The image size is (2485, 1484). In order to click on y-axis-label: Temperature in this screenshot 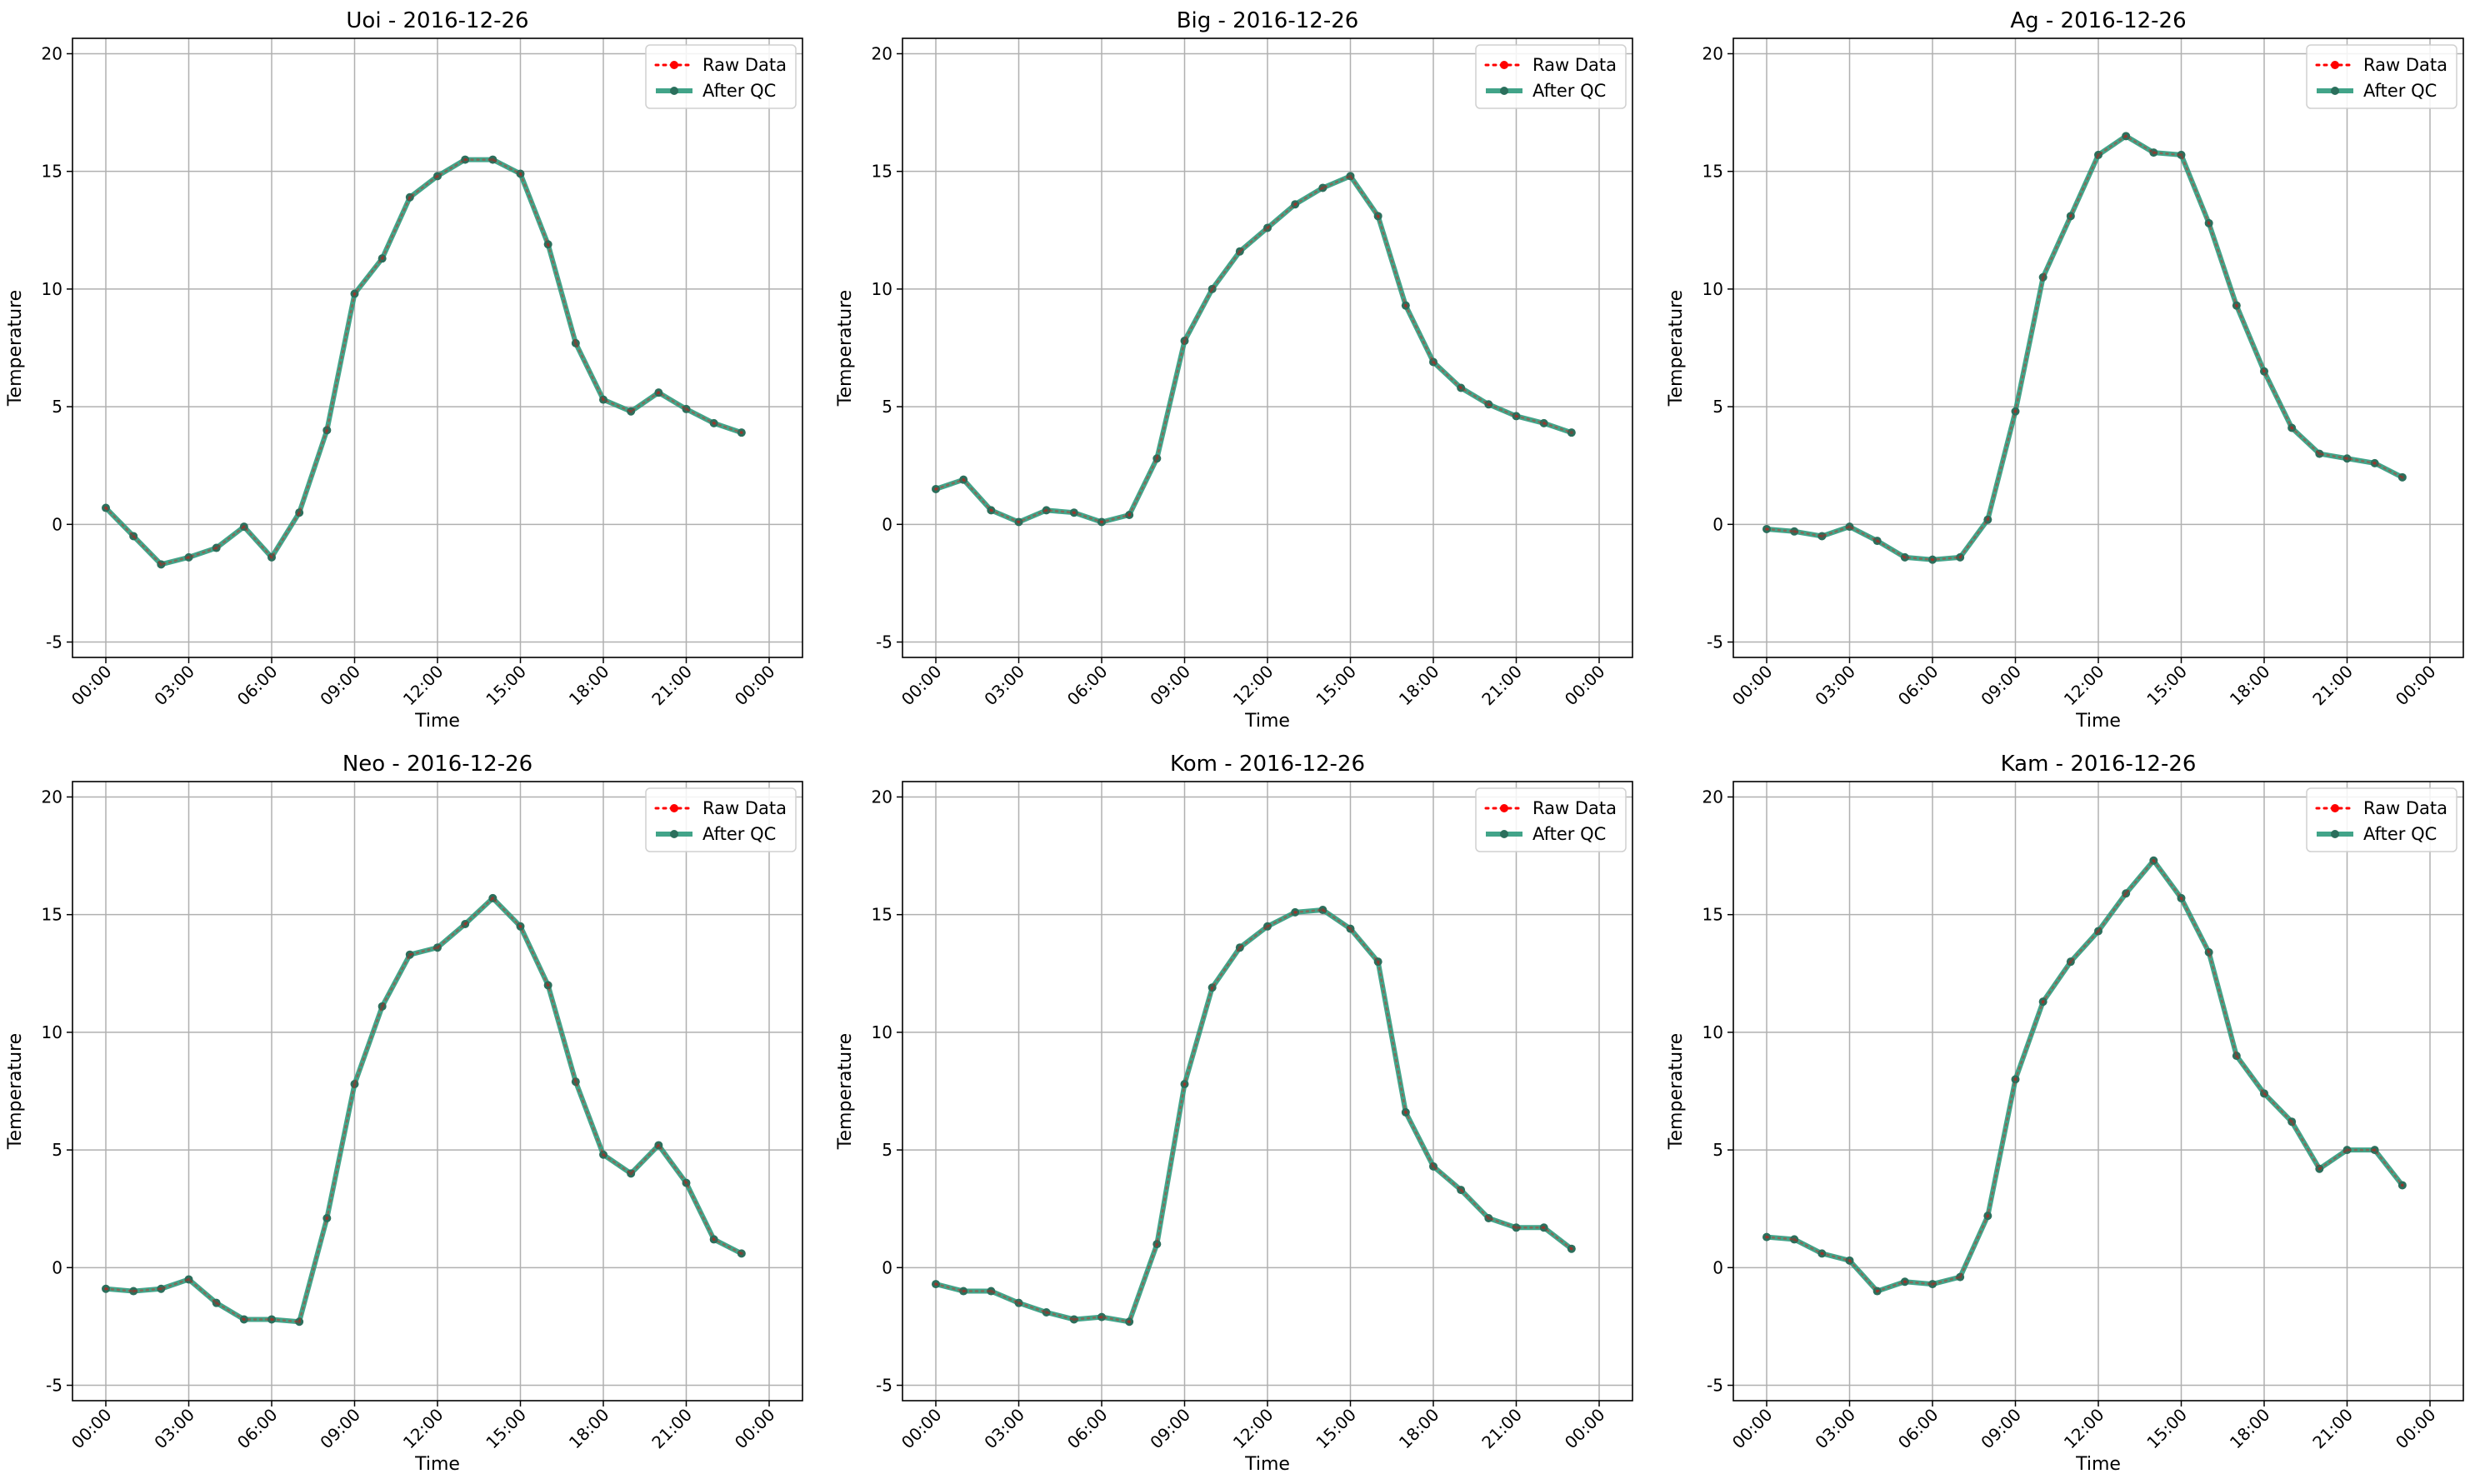, I will do `click(845, 348)`.